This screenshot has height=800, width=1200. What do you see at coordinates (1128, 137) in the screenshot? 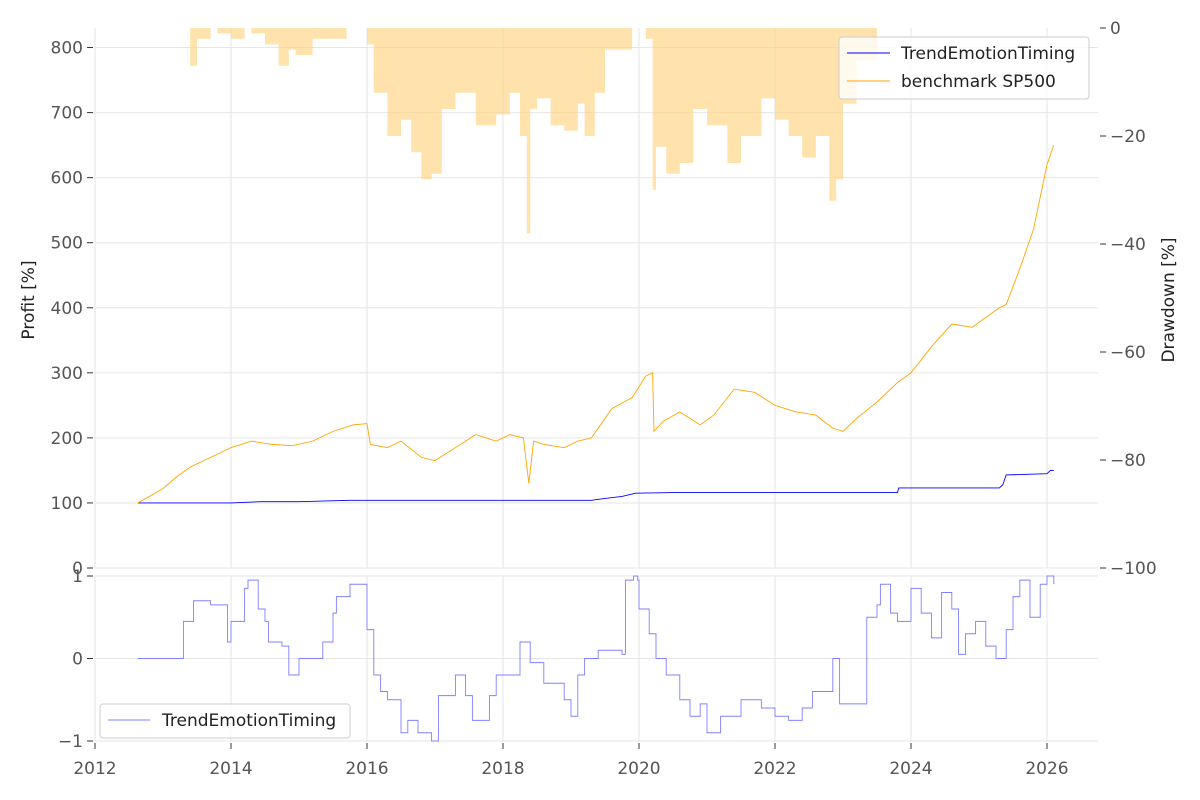
I see `drawdown-y-tick-label: −20` at bounding box center [1128, 137].